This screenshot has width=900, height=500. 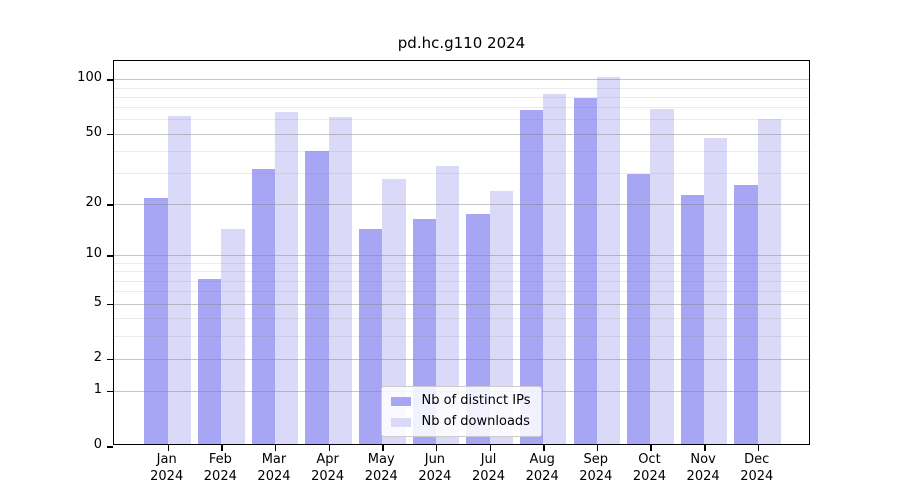 What do you see at coordinates (370, 336) in the screenshot?
I see `bar-may-distinct-ips` at bounding box center [370, 336].